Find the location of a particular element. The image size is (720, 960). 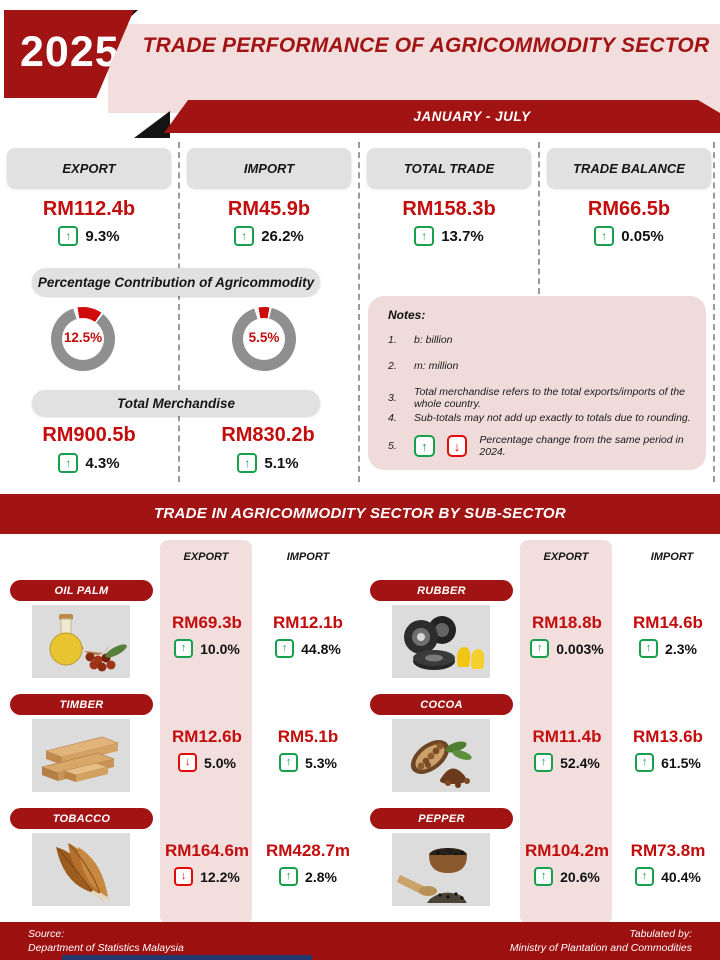

trade-balance-change-pct: 0.05% is located at coordinates (642, 236).